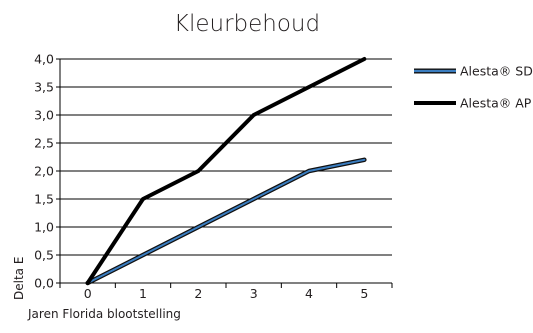  I want to click on y-axis-label: Delta E, so click(19, 278).